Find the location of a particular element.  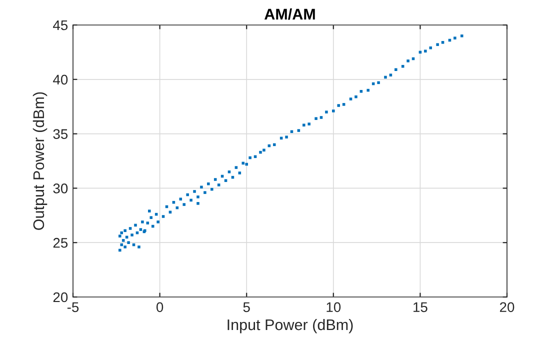

x-tick-label: 0 is located at coordinates (160, 307).